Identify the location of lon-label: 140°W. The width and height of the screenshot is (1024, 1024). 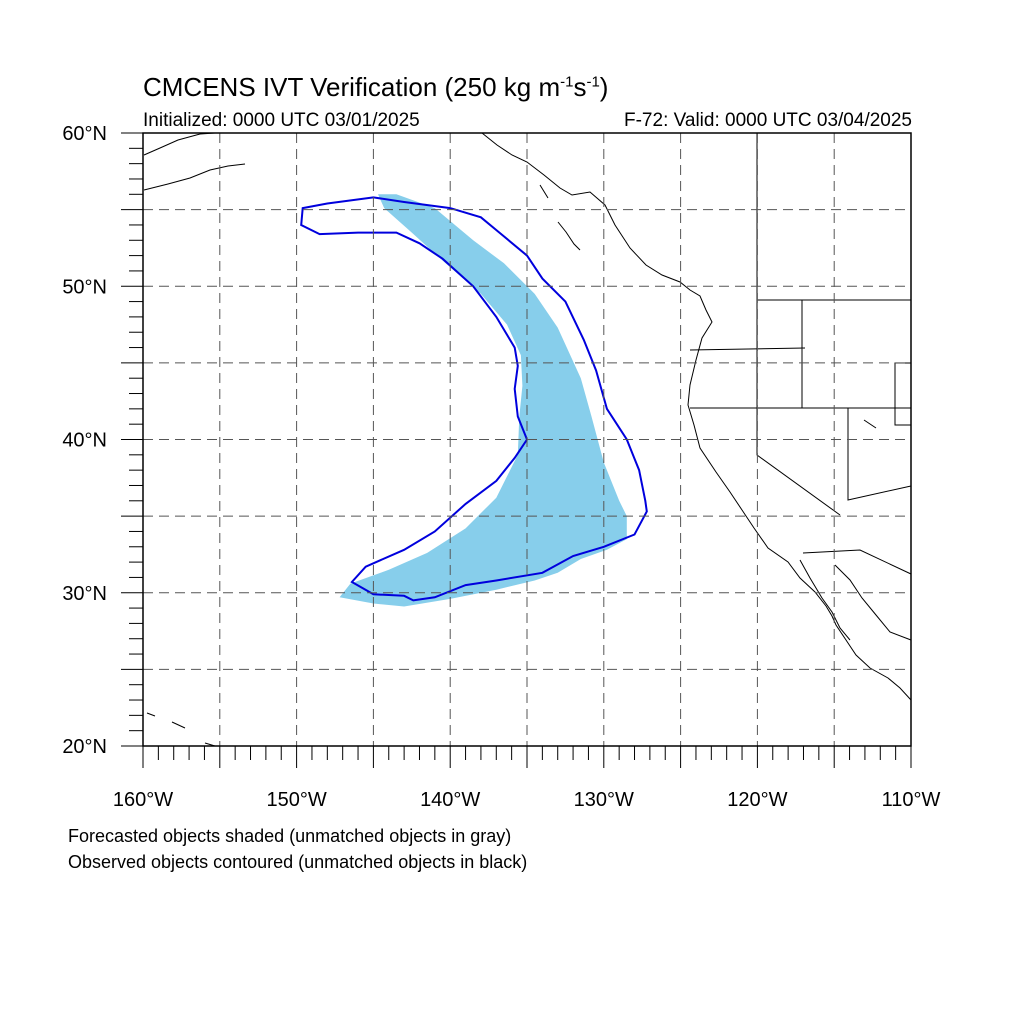
(450, 800).